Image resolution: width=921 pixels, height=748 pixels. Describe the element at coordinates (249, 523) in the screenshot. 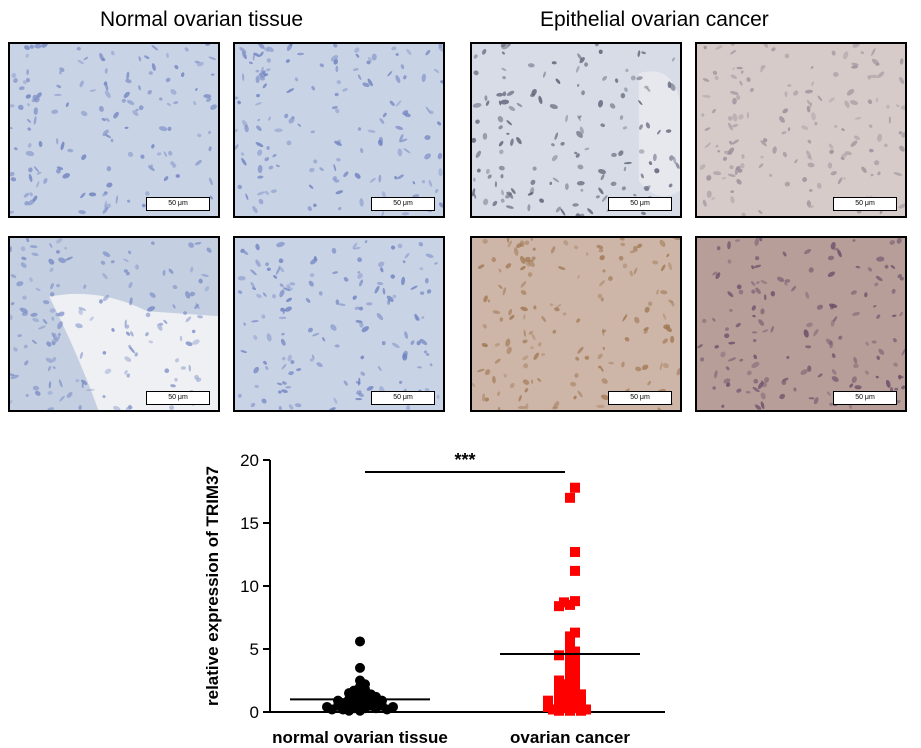

I see `y-tick-label: 15` at that location.